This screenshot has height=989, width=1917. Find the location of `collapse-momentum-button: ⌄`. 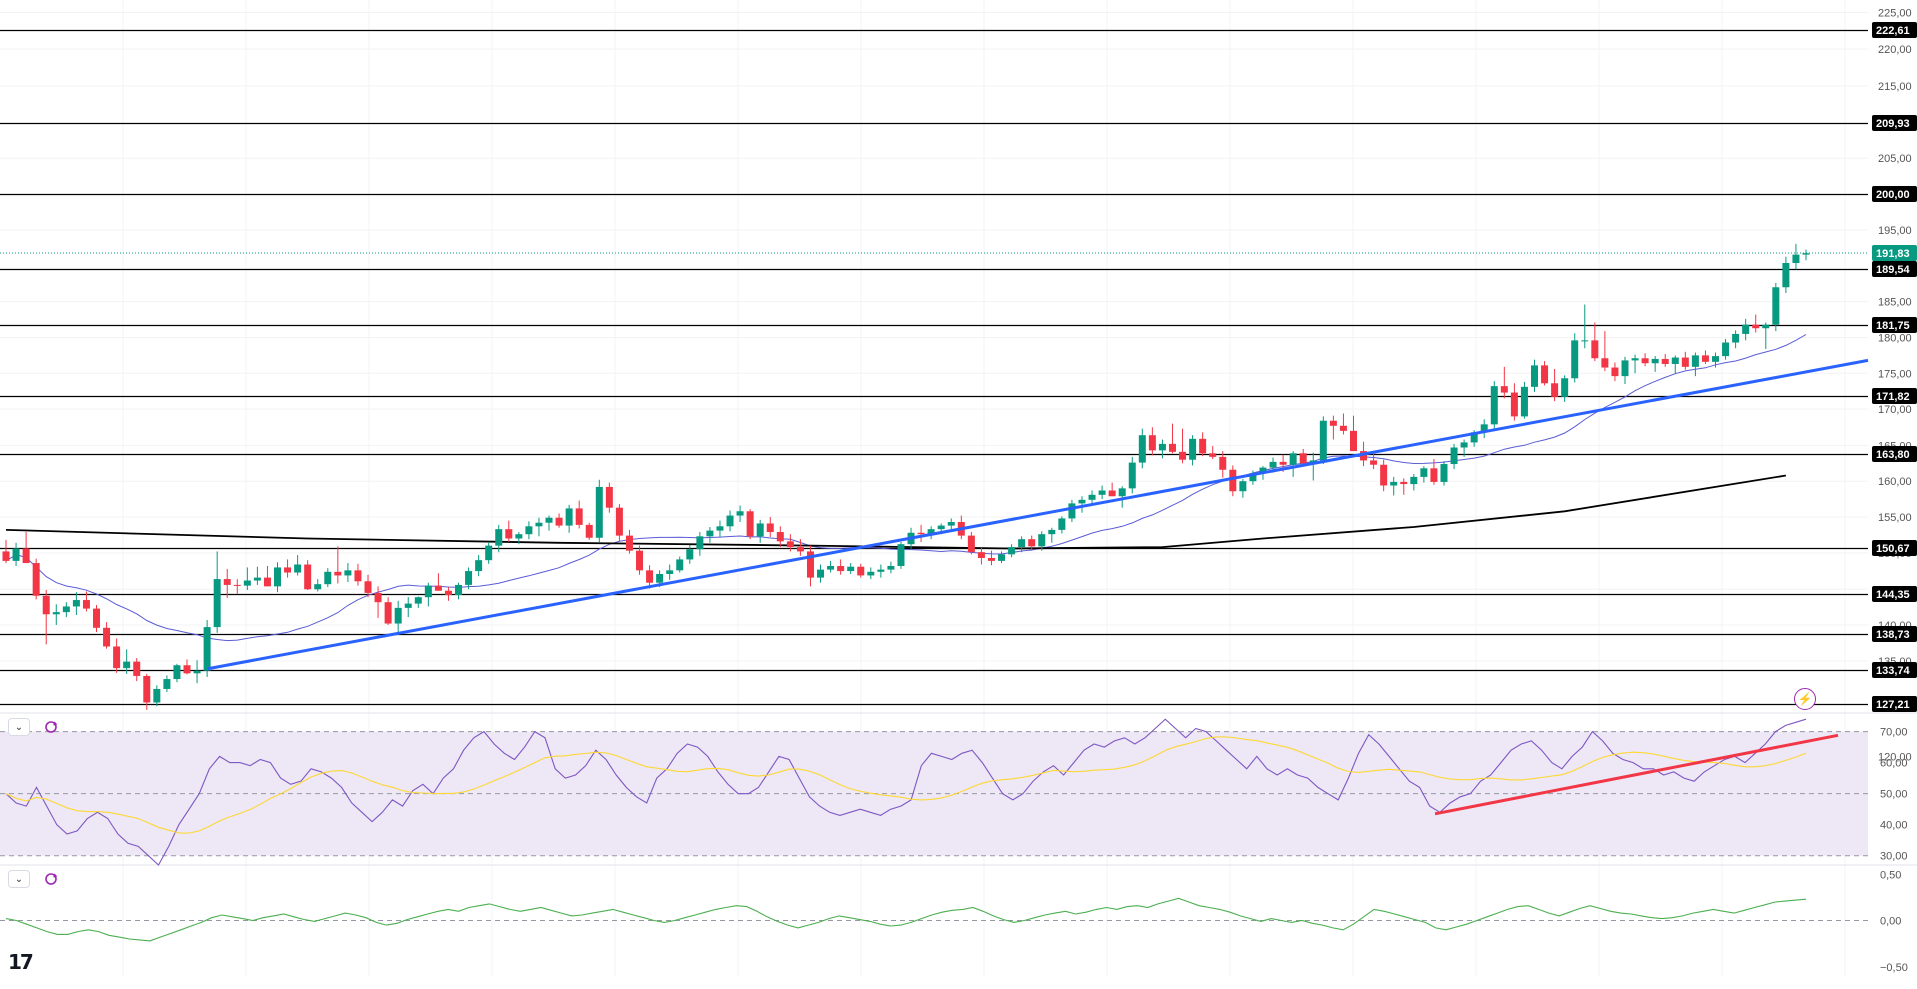

collapse-momentum-button: ⌄ is located at coordinates (19, 879).